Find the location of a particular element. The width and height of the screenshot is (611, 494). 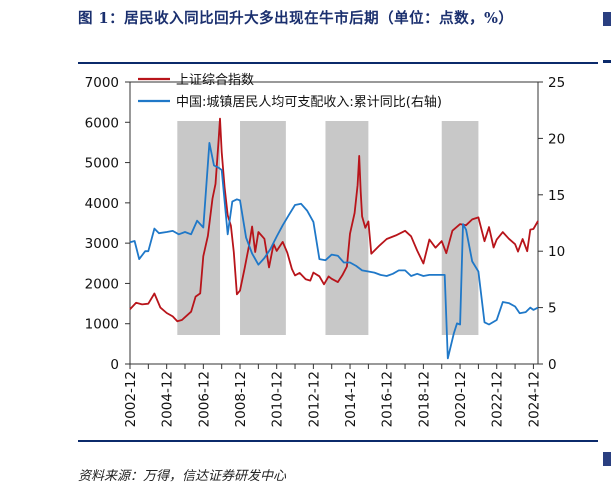

x-tick-label: 2006-12 is located at coordinates (204, 399).